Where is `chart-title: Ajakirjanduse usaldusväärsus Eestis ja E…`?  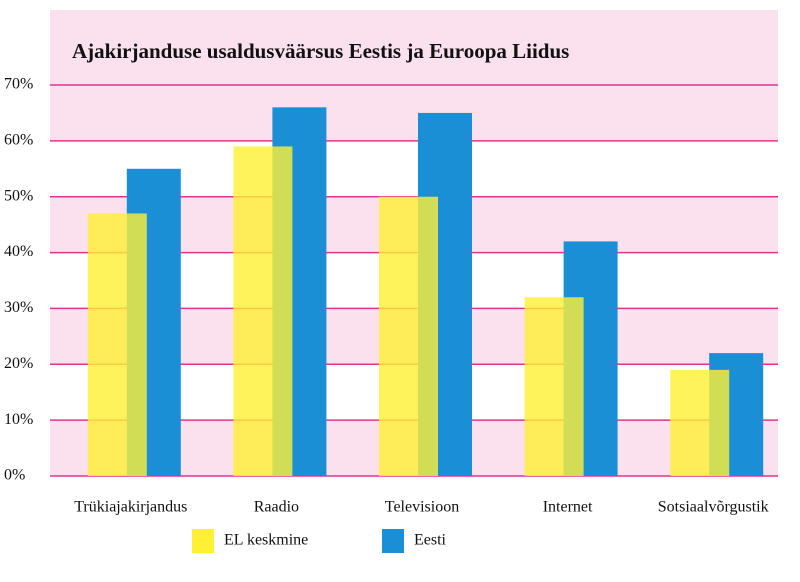
chart-title: Ajakirjanduse usaldusväärsus Eestis ja E… is located at coordinates (320, 51).